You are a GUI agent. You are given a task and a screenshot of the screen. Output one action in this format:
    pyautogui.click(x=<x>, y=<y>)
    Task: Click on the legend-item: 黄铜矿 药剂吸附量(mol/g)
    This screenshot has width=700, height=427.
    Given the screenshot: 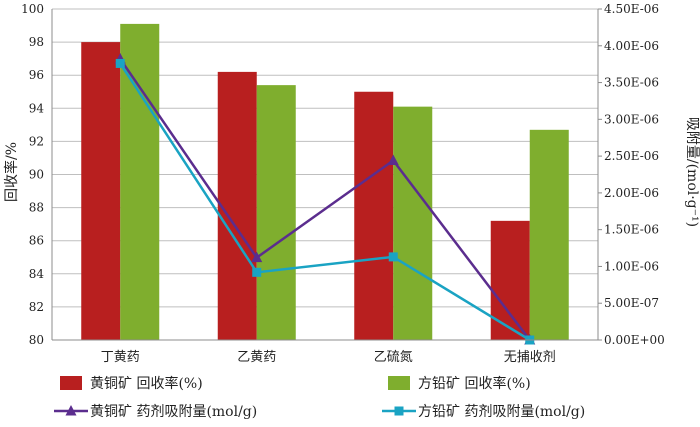 What is the action you would take?
    pyautogui.click(x=155, y=411)
    